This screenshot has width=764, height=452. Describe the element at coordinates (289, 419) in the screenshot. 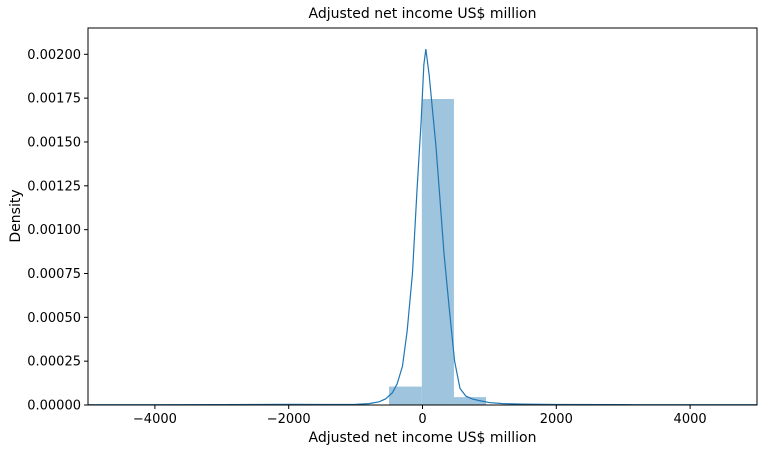

I see `x-tick-label: −2000` at that location.